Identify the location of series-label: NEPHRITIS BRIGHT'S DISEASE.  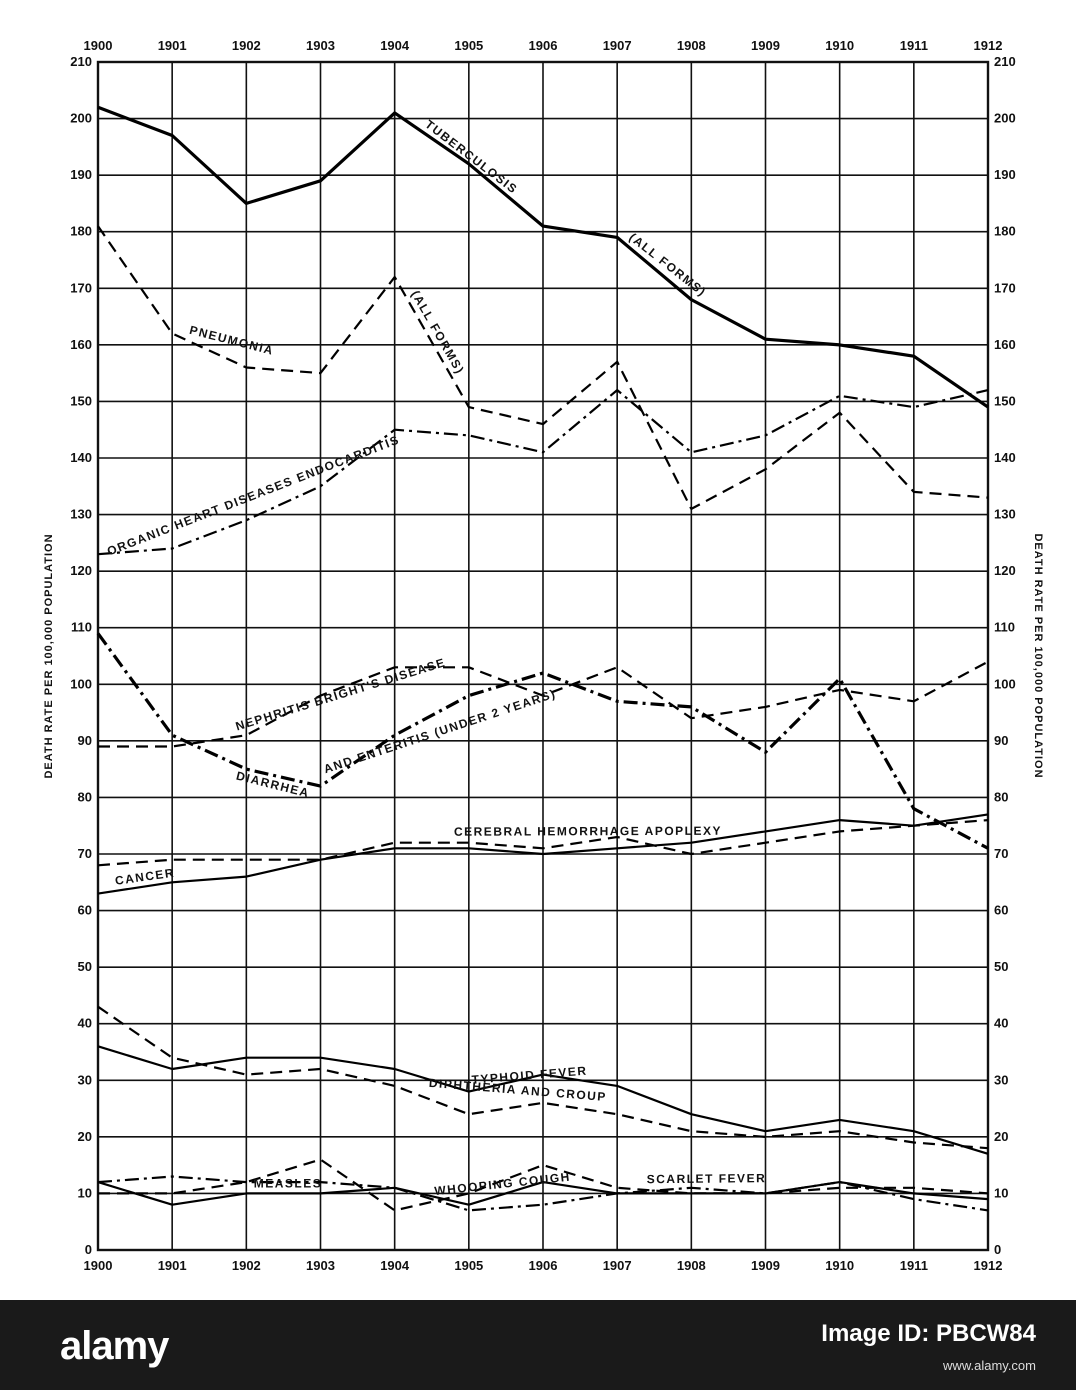
(341, 694).